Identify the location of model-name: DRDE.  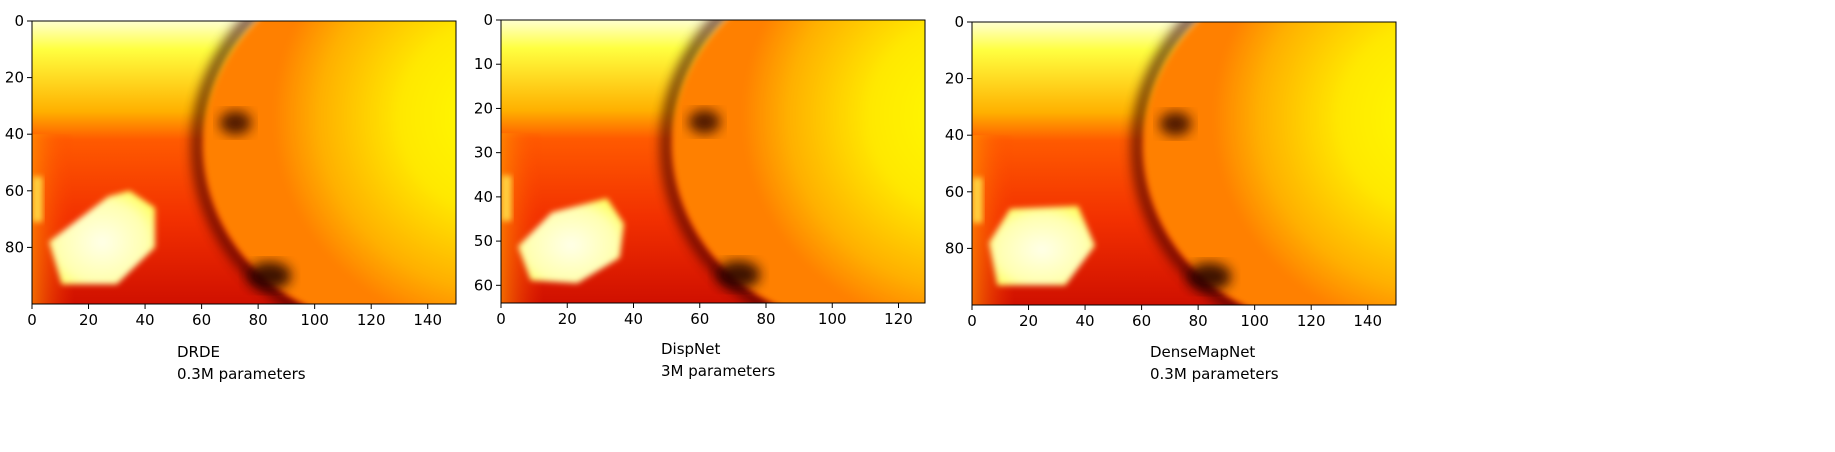
(199, 352).